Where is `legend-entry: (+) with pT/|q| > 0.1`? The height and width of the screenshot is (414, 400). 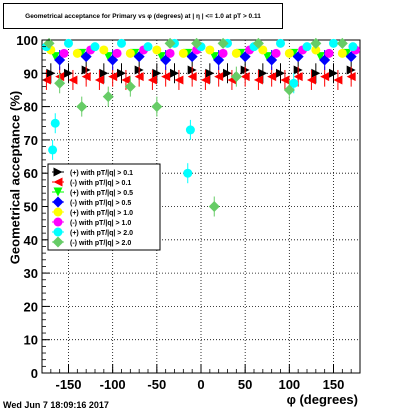
legend-entry: (+) with pT/|q| > 0.1 is located at coordinates (101, 173).